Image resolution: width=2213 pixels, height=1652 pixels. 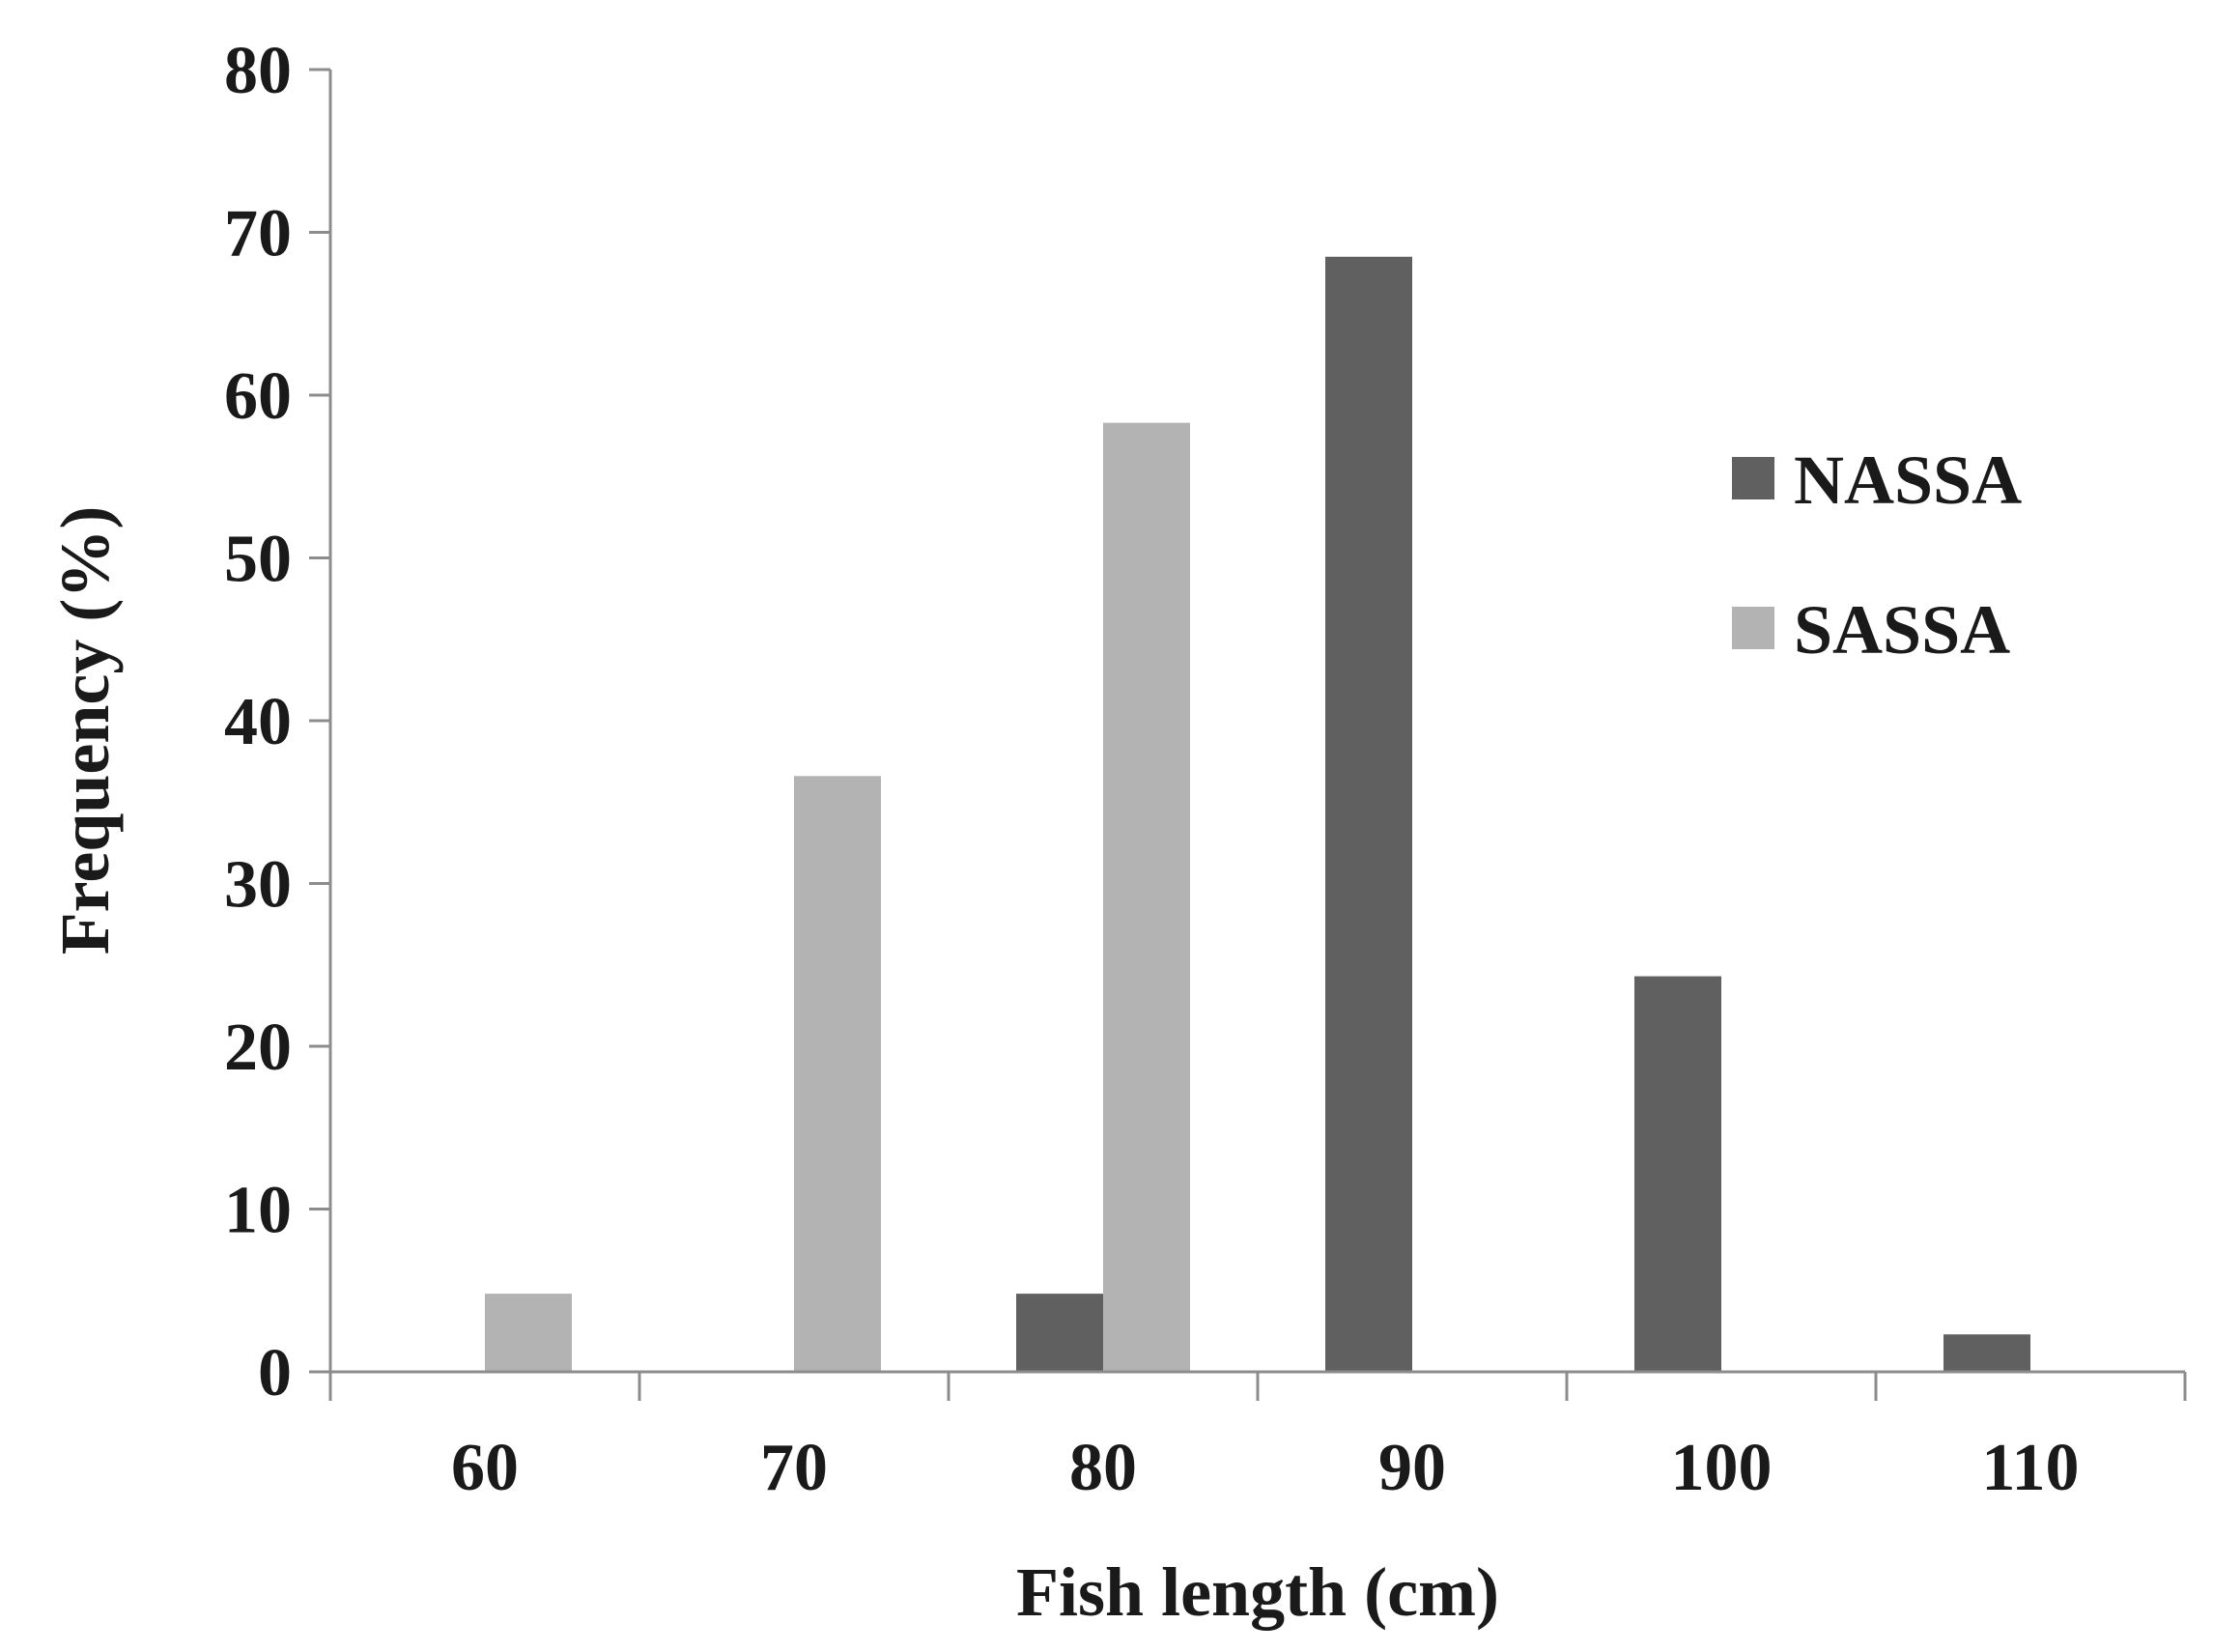 What do you see at coordinates (85, 730) in the screenshot?
I see `y-axis-title: Frequency (%)` at bounding box center [85, 730].